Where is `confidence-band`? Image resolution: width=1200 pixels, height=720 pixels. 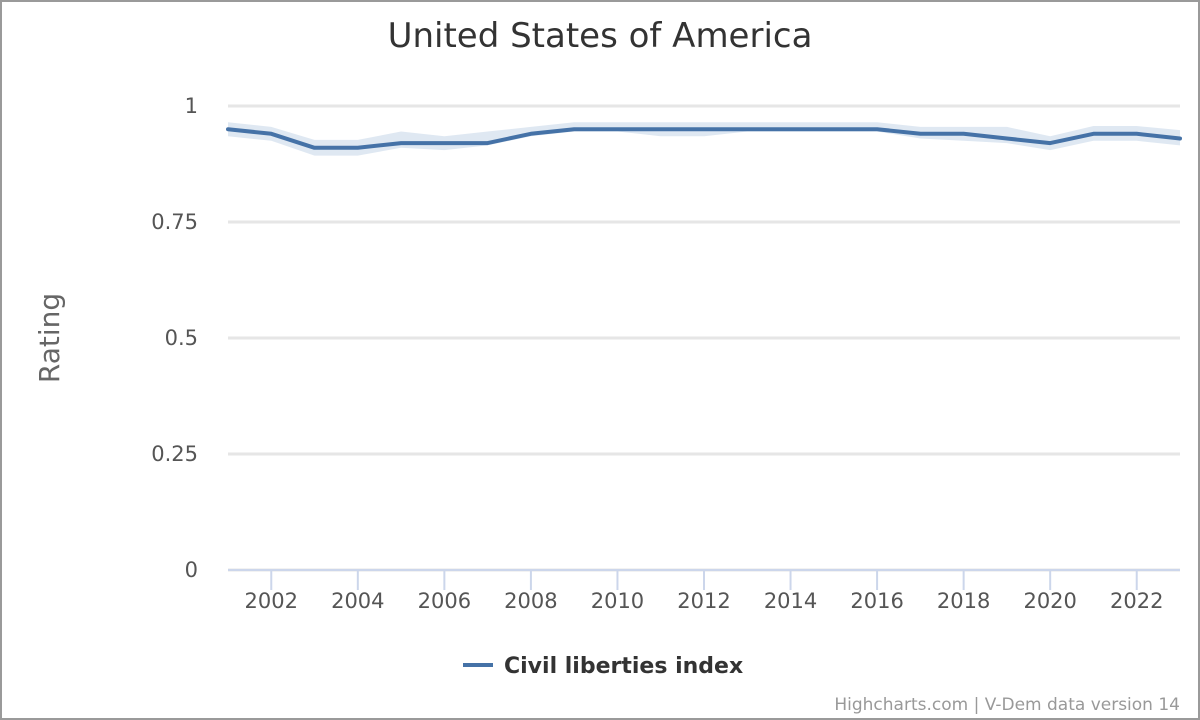 confidence-band is located at coordinates (704, 139).